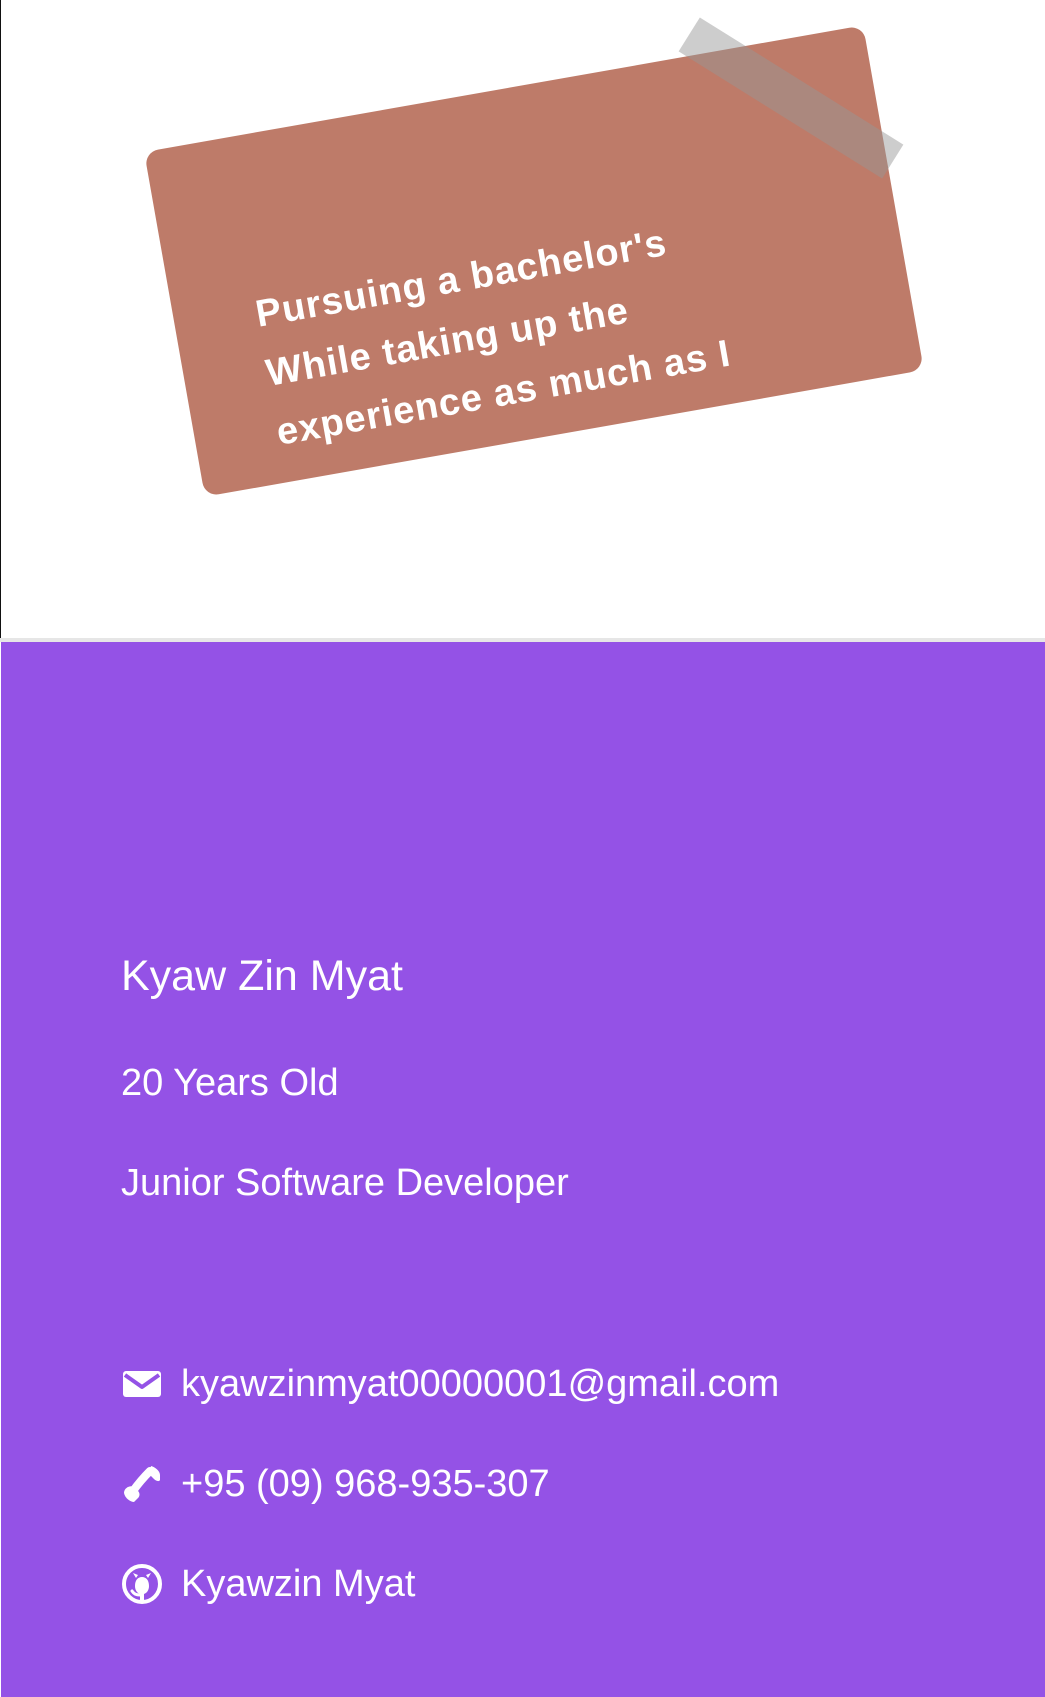  I want to click on email-contact: kyawzinmyat00000001@gmail.com, so click(450, 1384).